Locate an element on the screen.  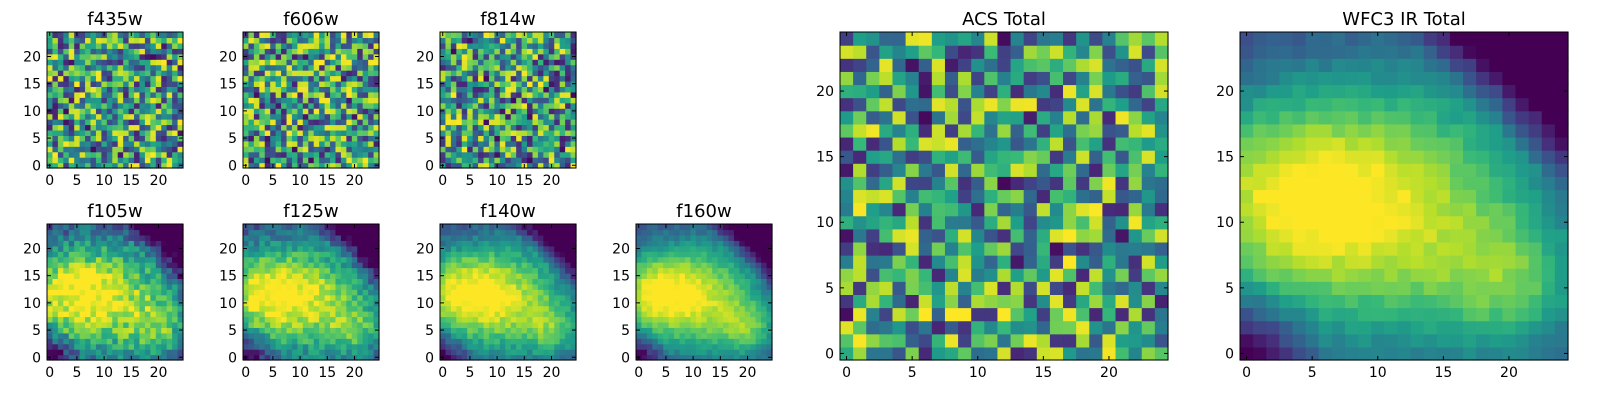
y-tick-label: 5 is located at coordinates (36, 139).